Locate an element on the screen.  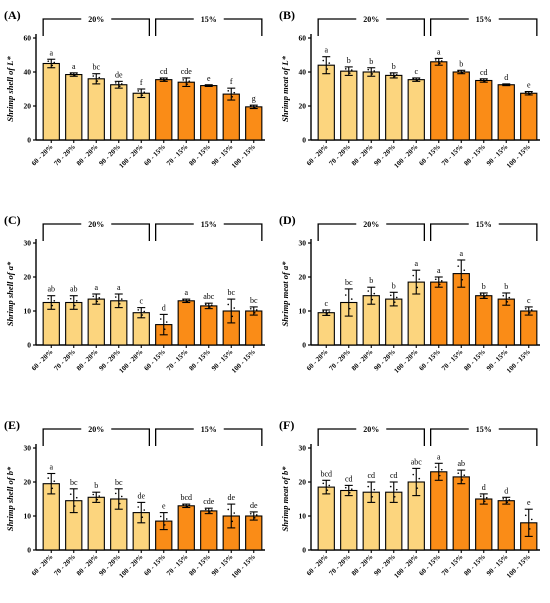
panel-letter: (C) is located at coordinates (12, 220).